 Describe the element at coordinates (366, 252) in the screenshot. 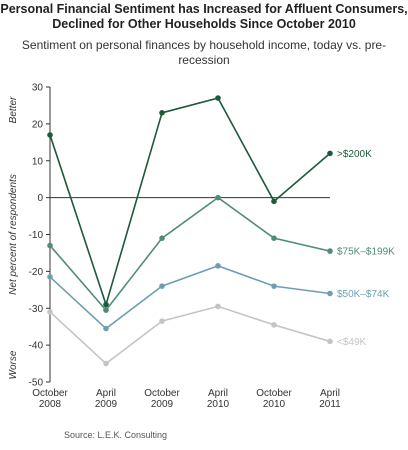

I see `series-label: $75K–$199K` at that location.